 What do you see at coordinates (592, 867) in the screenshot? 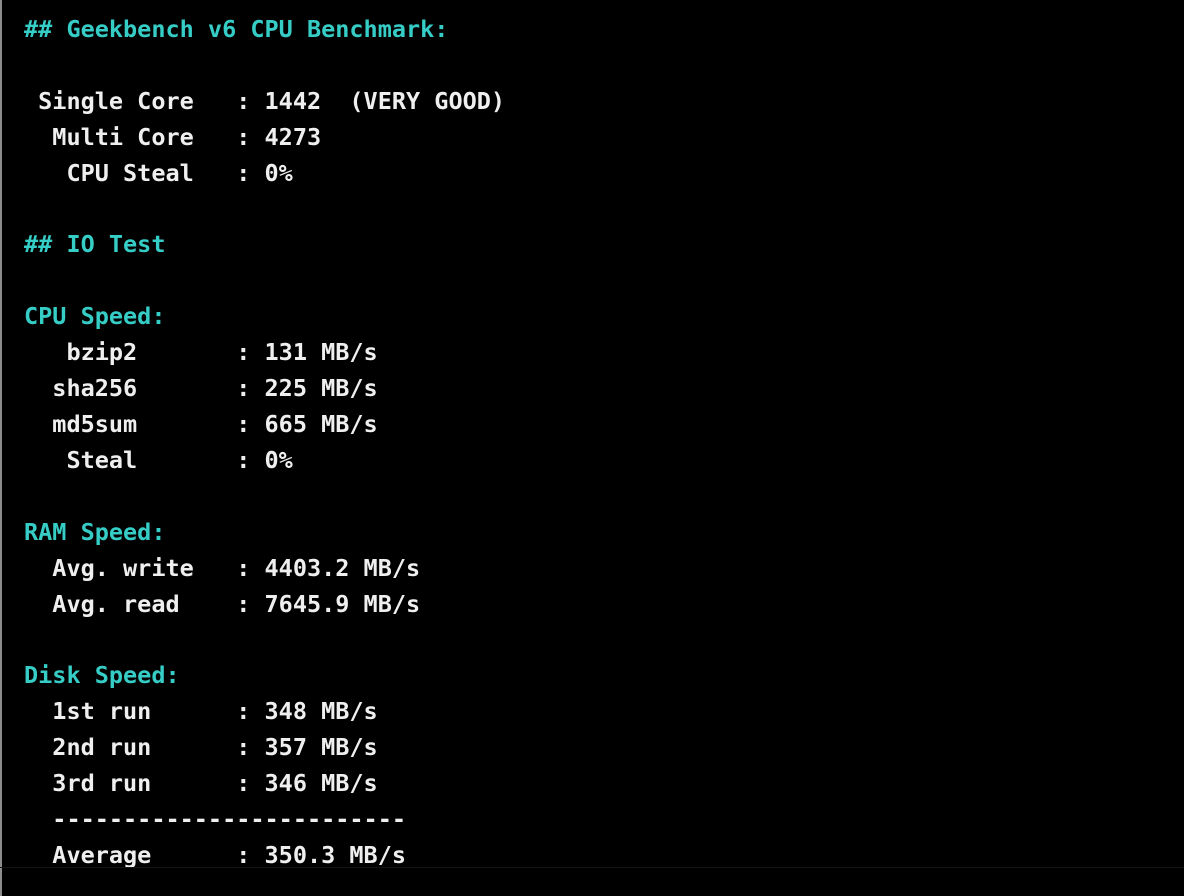
I see `window-edge-bottom` at bounding box center [592, 867].